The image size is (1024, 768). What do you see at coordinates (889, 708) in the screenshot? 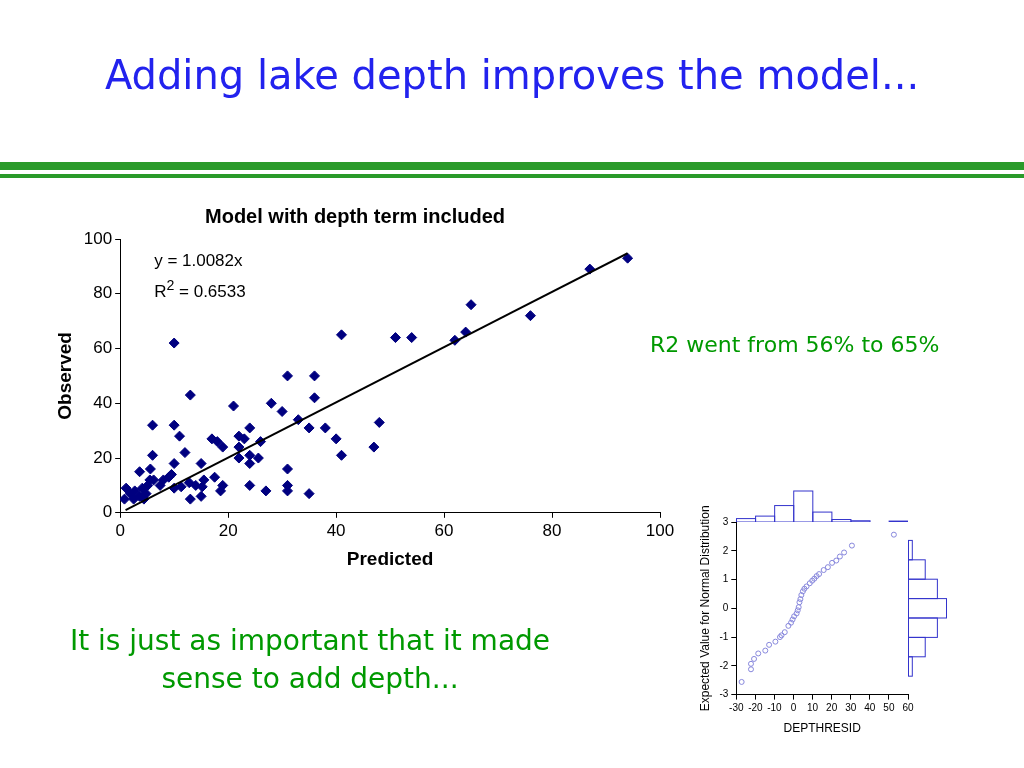
I see `x-tick-label: 50` at bounding box center [889, 708].